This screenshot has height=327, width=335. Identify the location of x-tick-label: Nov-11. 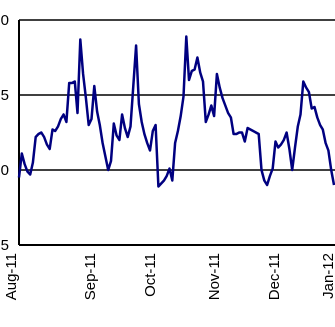
(214, 276).